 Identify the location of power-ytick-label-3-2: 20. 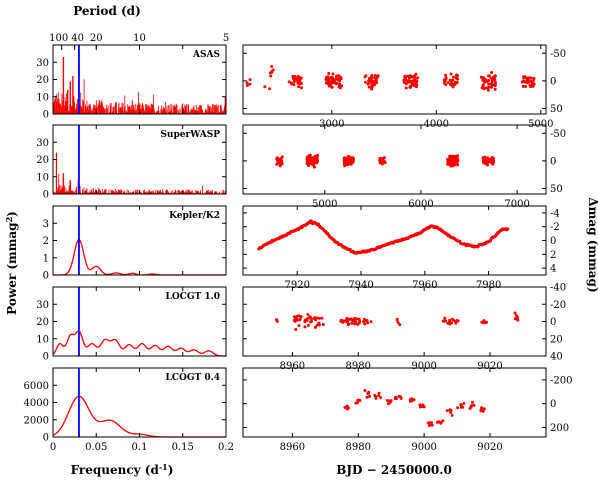
(42, 322).